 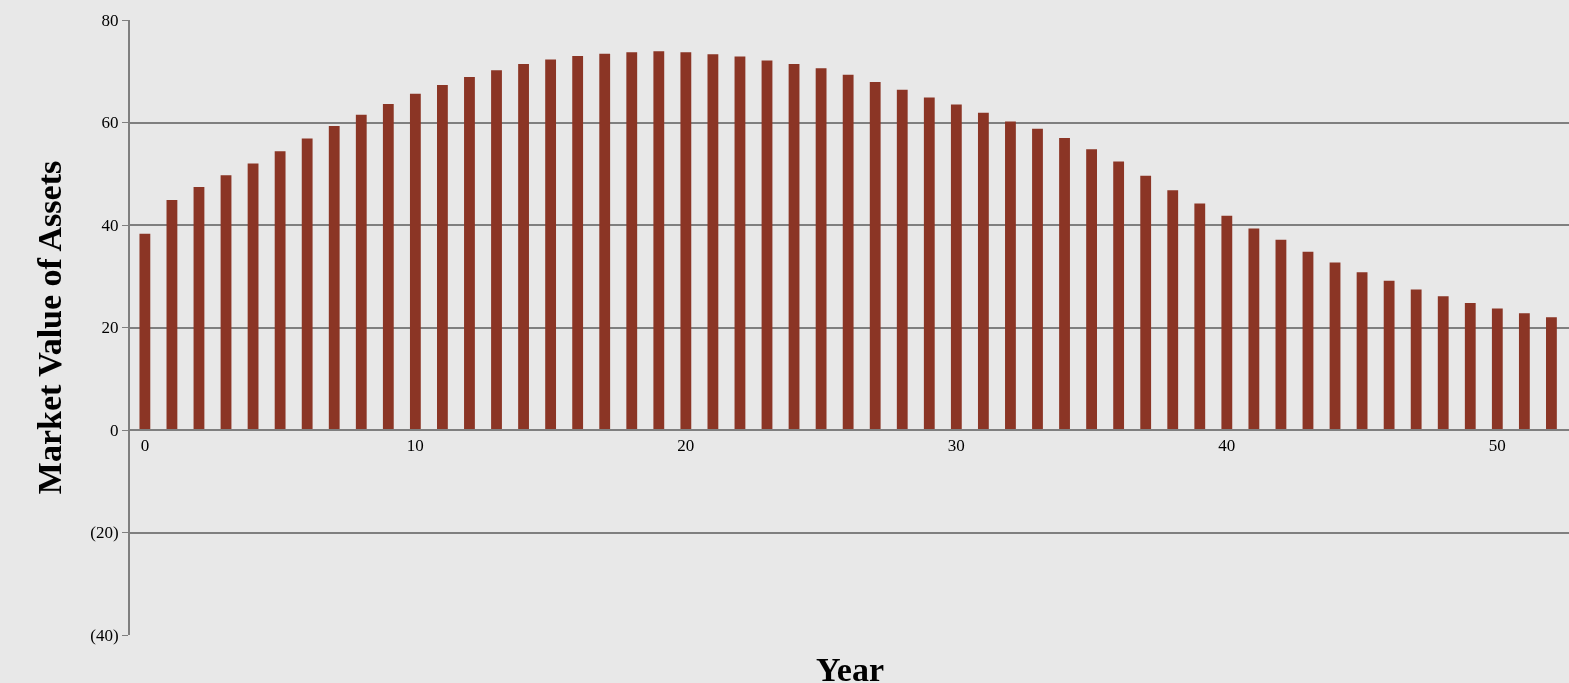 What do you see at coordinates (110, 20) in the screenshot?
I see `y-tick-label: 80` at bounding box center [110, 20].